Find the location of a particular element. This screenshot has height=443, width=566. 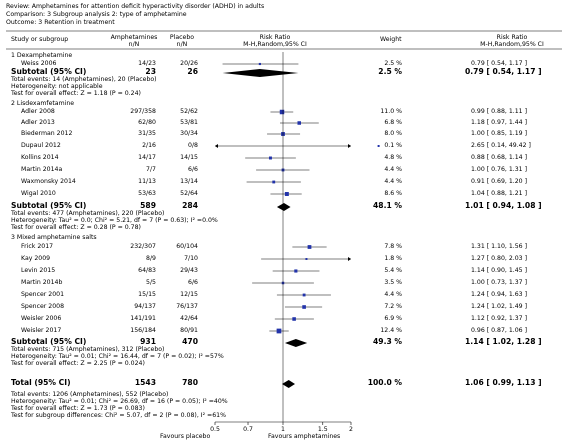

study-weight: 8.6 % is located at coordinates (393, 193).